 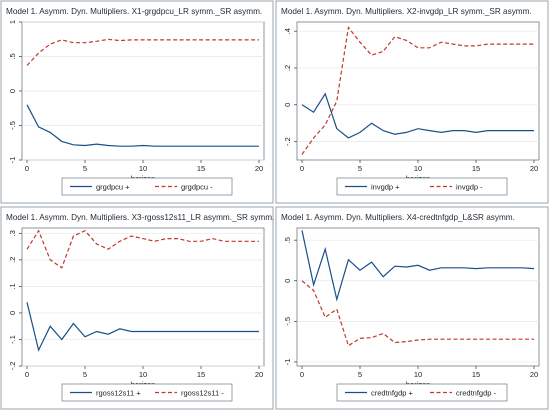 What do you see at coordinates (202, 392) in the screenshot?
I see `legend-label: rgoss12s11 -` at bounding box center [202, 392].